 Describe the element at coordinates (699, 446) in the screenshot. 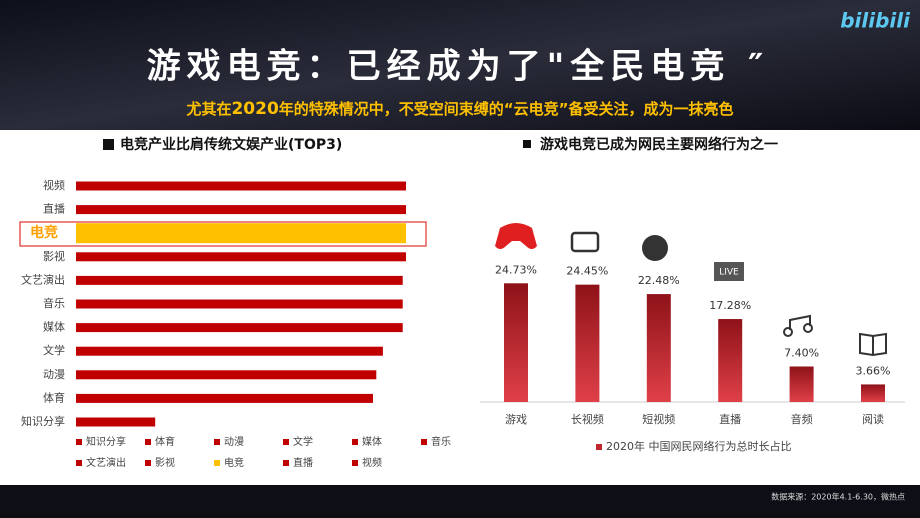

I see `legend-label: 2020年 中国网民网络行为总时长占比` at that location.